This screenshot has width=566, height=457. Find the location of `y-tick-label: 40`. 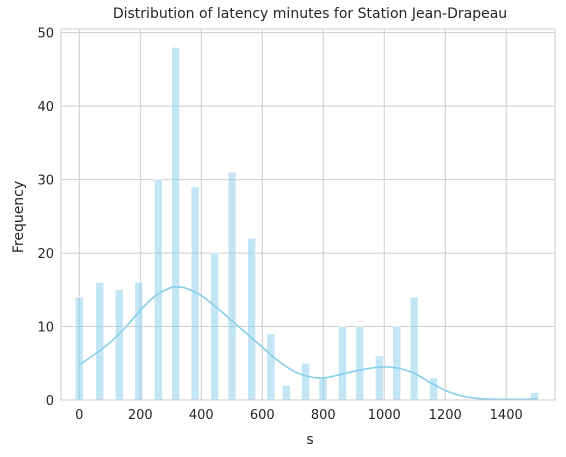

y-tick-label: 40 is located at coordinates (45, 107).